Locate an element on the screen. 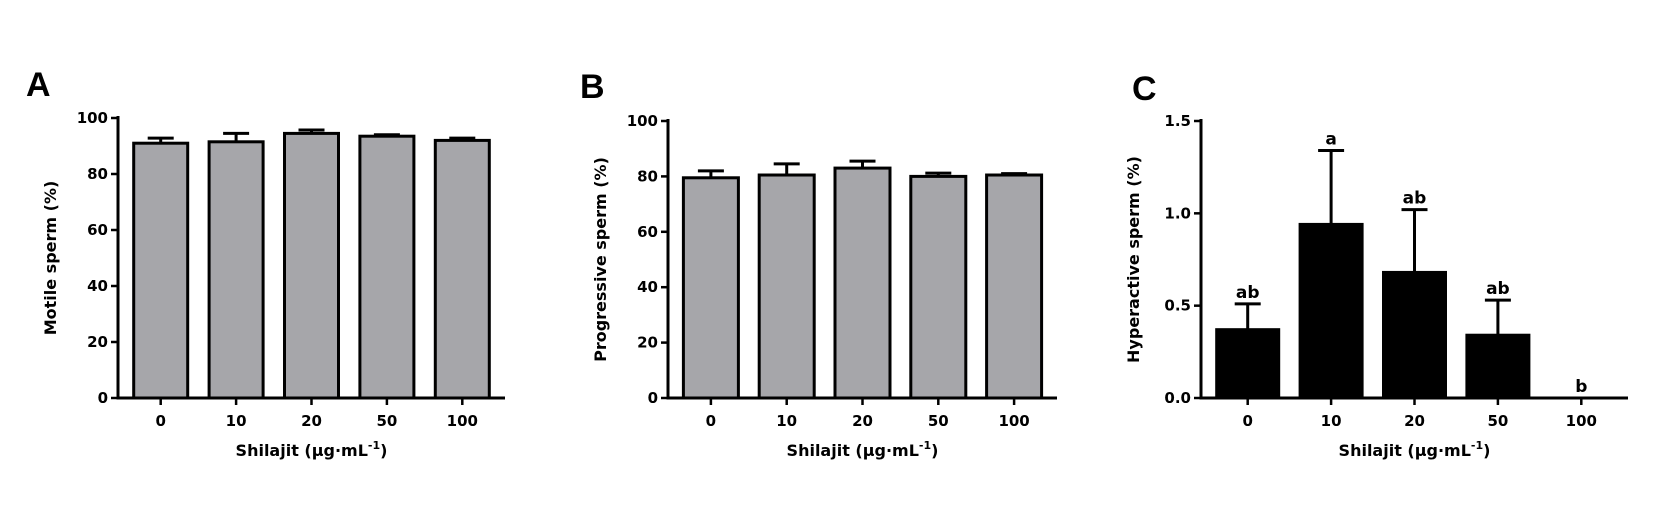 This screenshot has width=1656, height=532. y-axis-title: Hyperactive sperm (%) is located at coordinates (1133, 259).